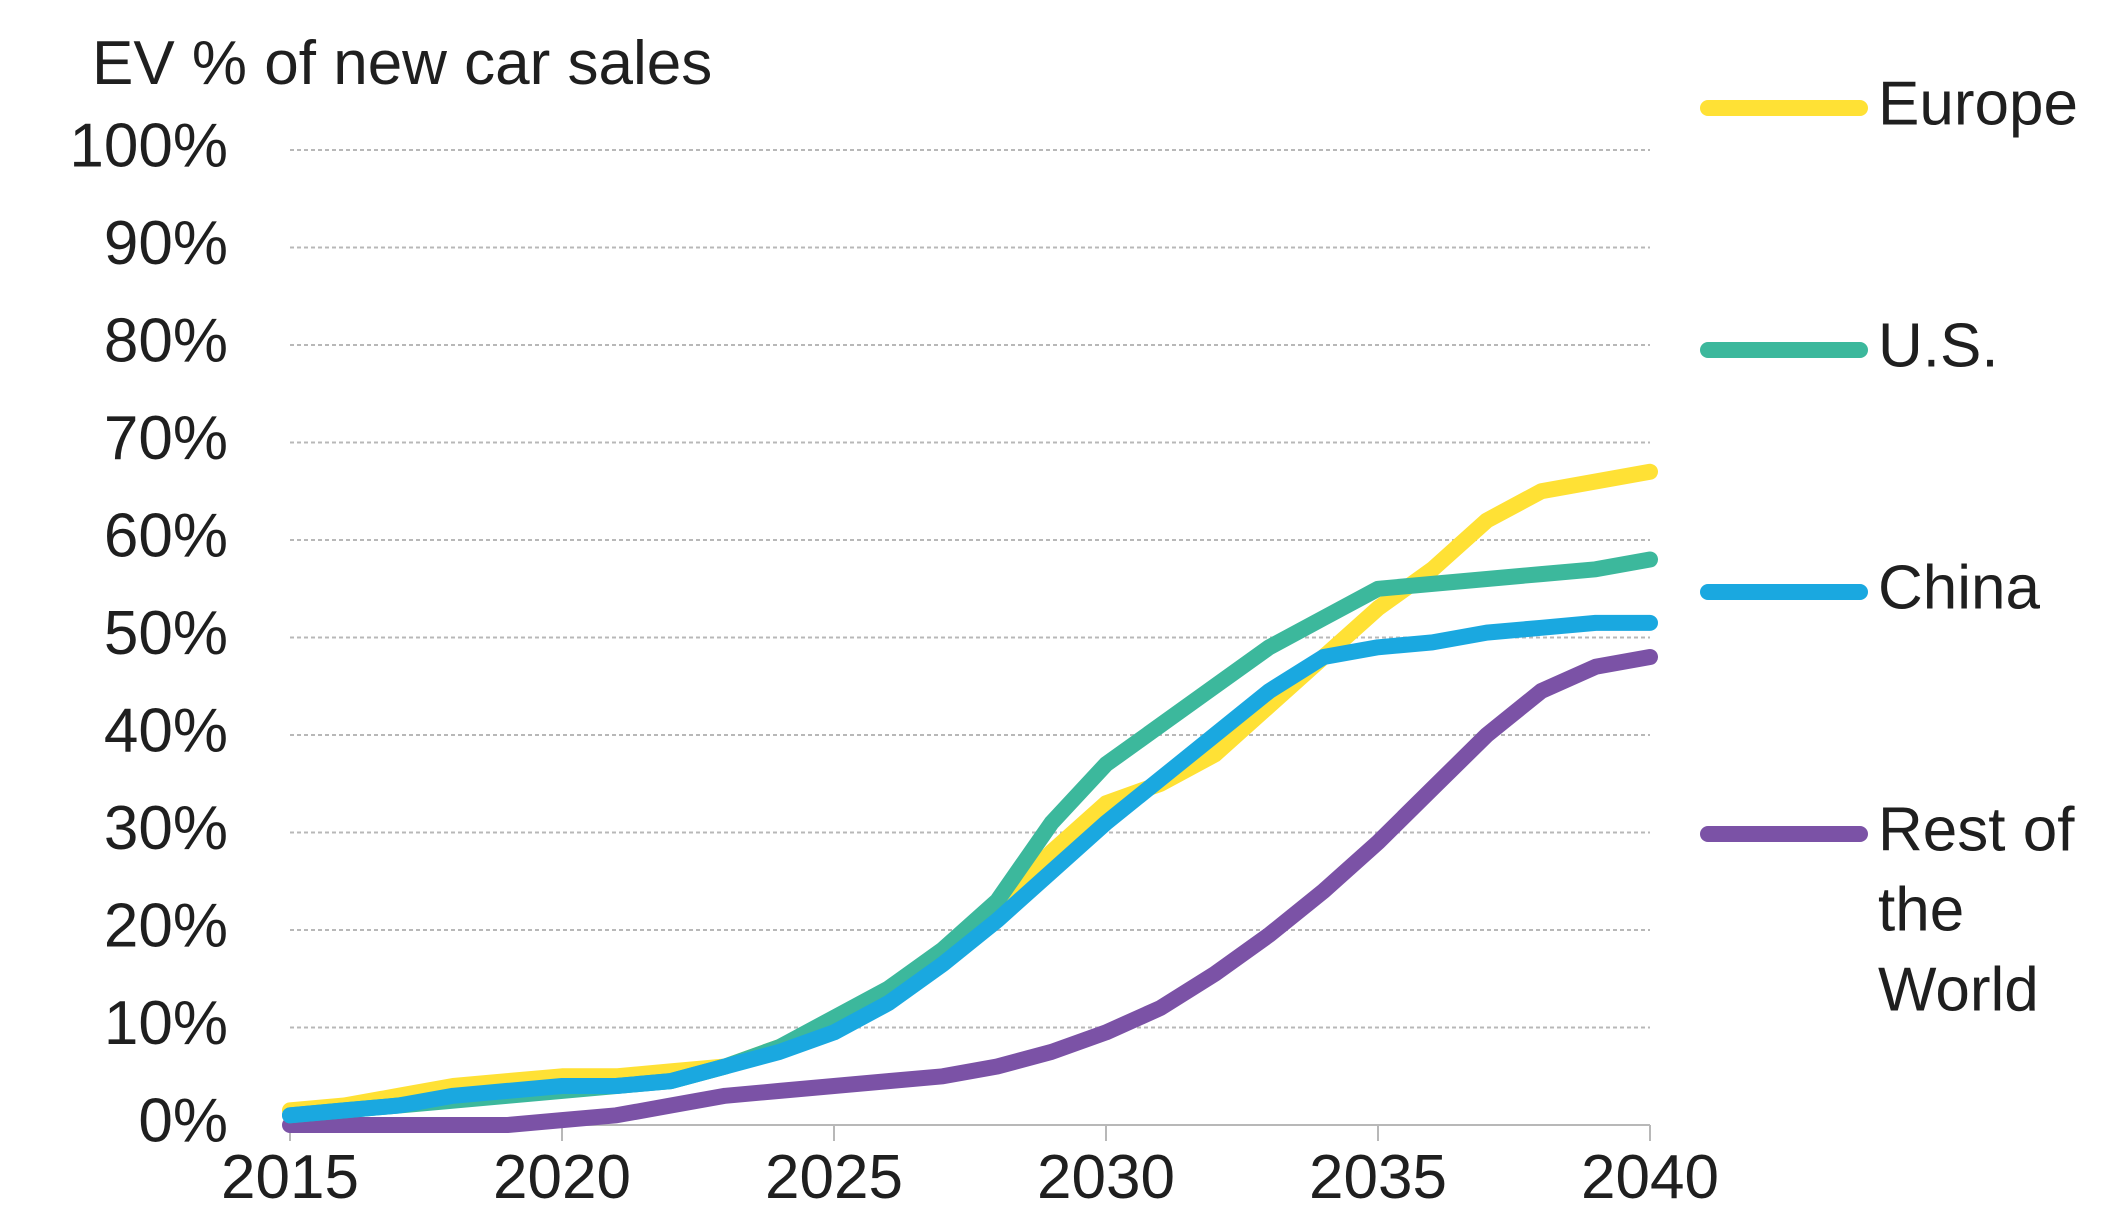  Describe the element at coordinates (1889, 546) in the screenshot. I see `legend: Europe U.S. China Rest of the World` at that location.